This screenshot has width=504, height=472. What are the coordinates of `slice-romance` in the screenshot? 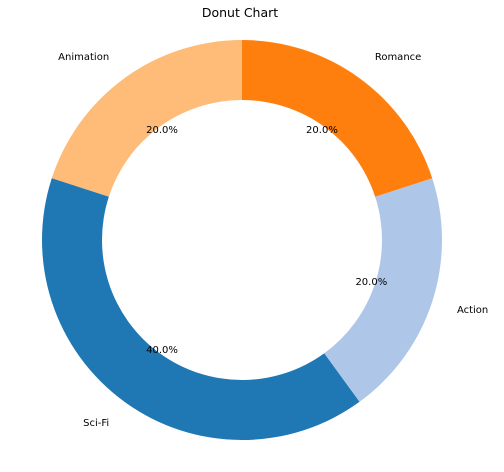 It's located at (337, 118).